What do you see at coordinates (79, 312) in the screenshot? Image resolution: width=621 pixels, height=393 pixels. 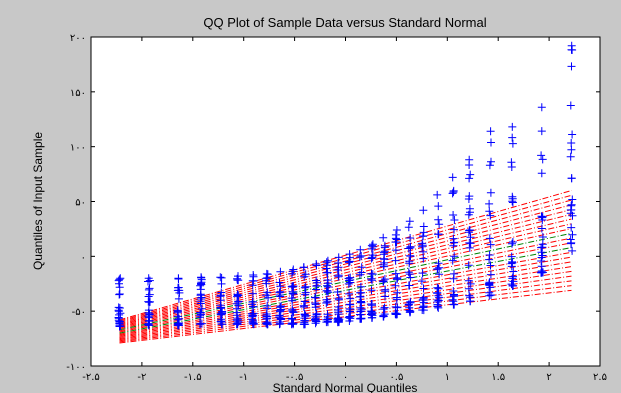 I see `y-tick-label: -۵۰` at bounding box center [79, 312].